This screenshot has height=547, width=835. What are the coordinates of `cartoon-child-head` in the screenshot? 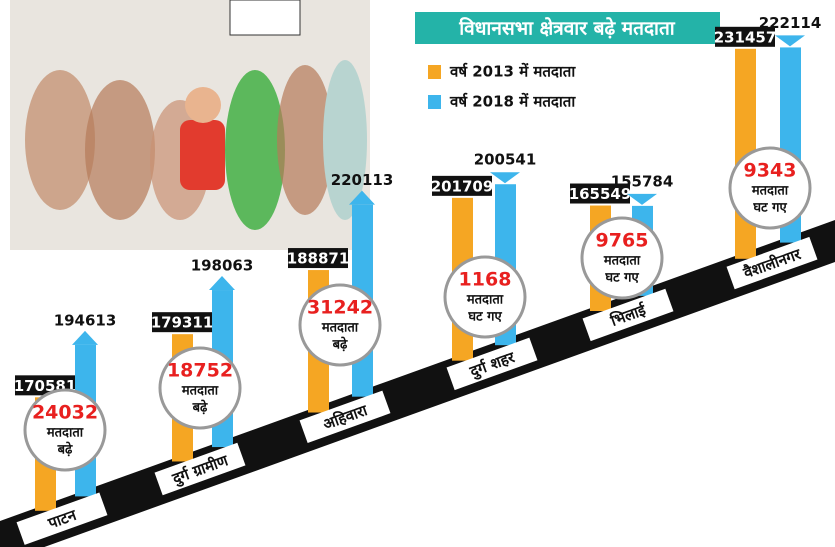 It's located at (203, 105).